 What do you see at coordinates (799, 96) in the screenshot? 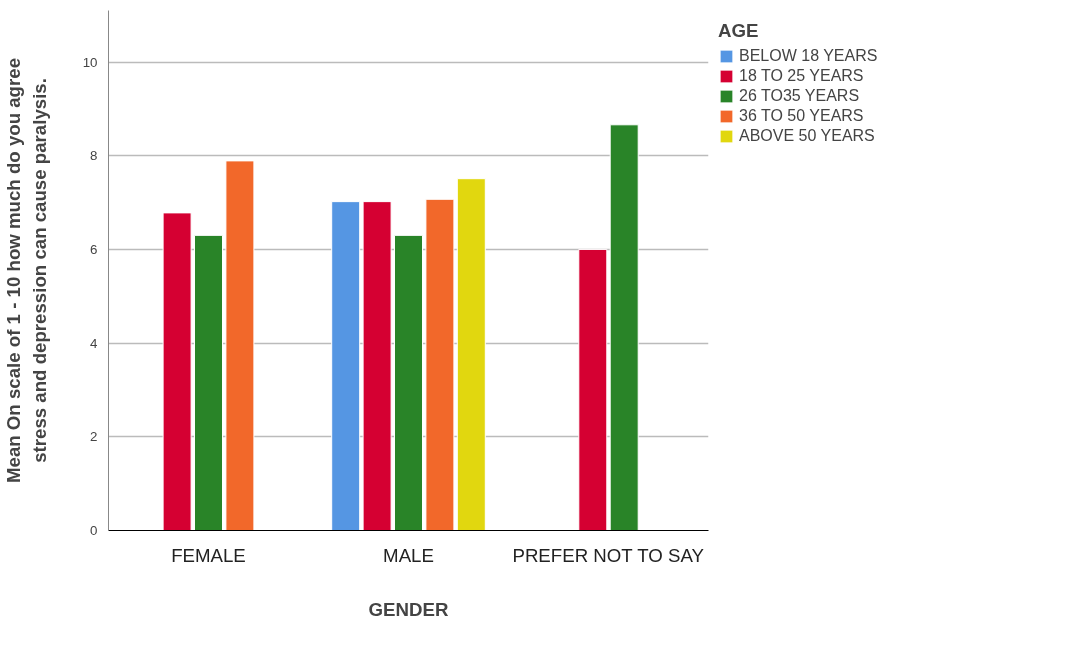
I see `legend-label: 26 TO35 YEARS` at bounding box center [799, 96].